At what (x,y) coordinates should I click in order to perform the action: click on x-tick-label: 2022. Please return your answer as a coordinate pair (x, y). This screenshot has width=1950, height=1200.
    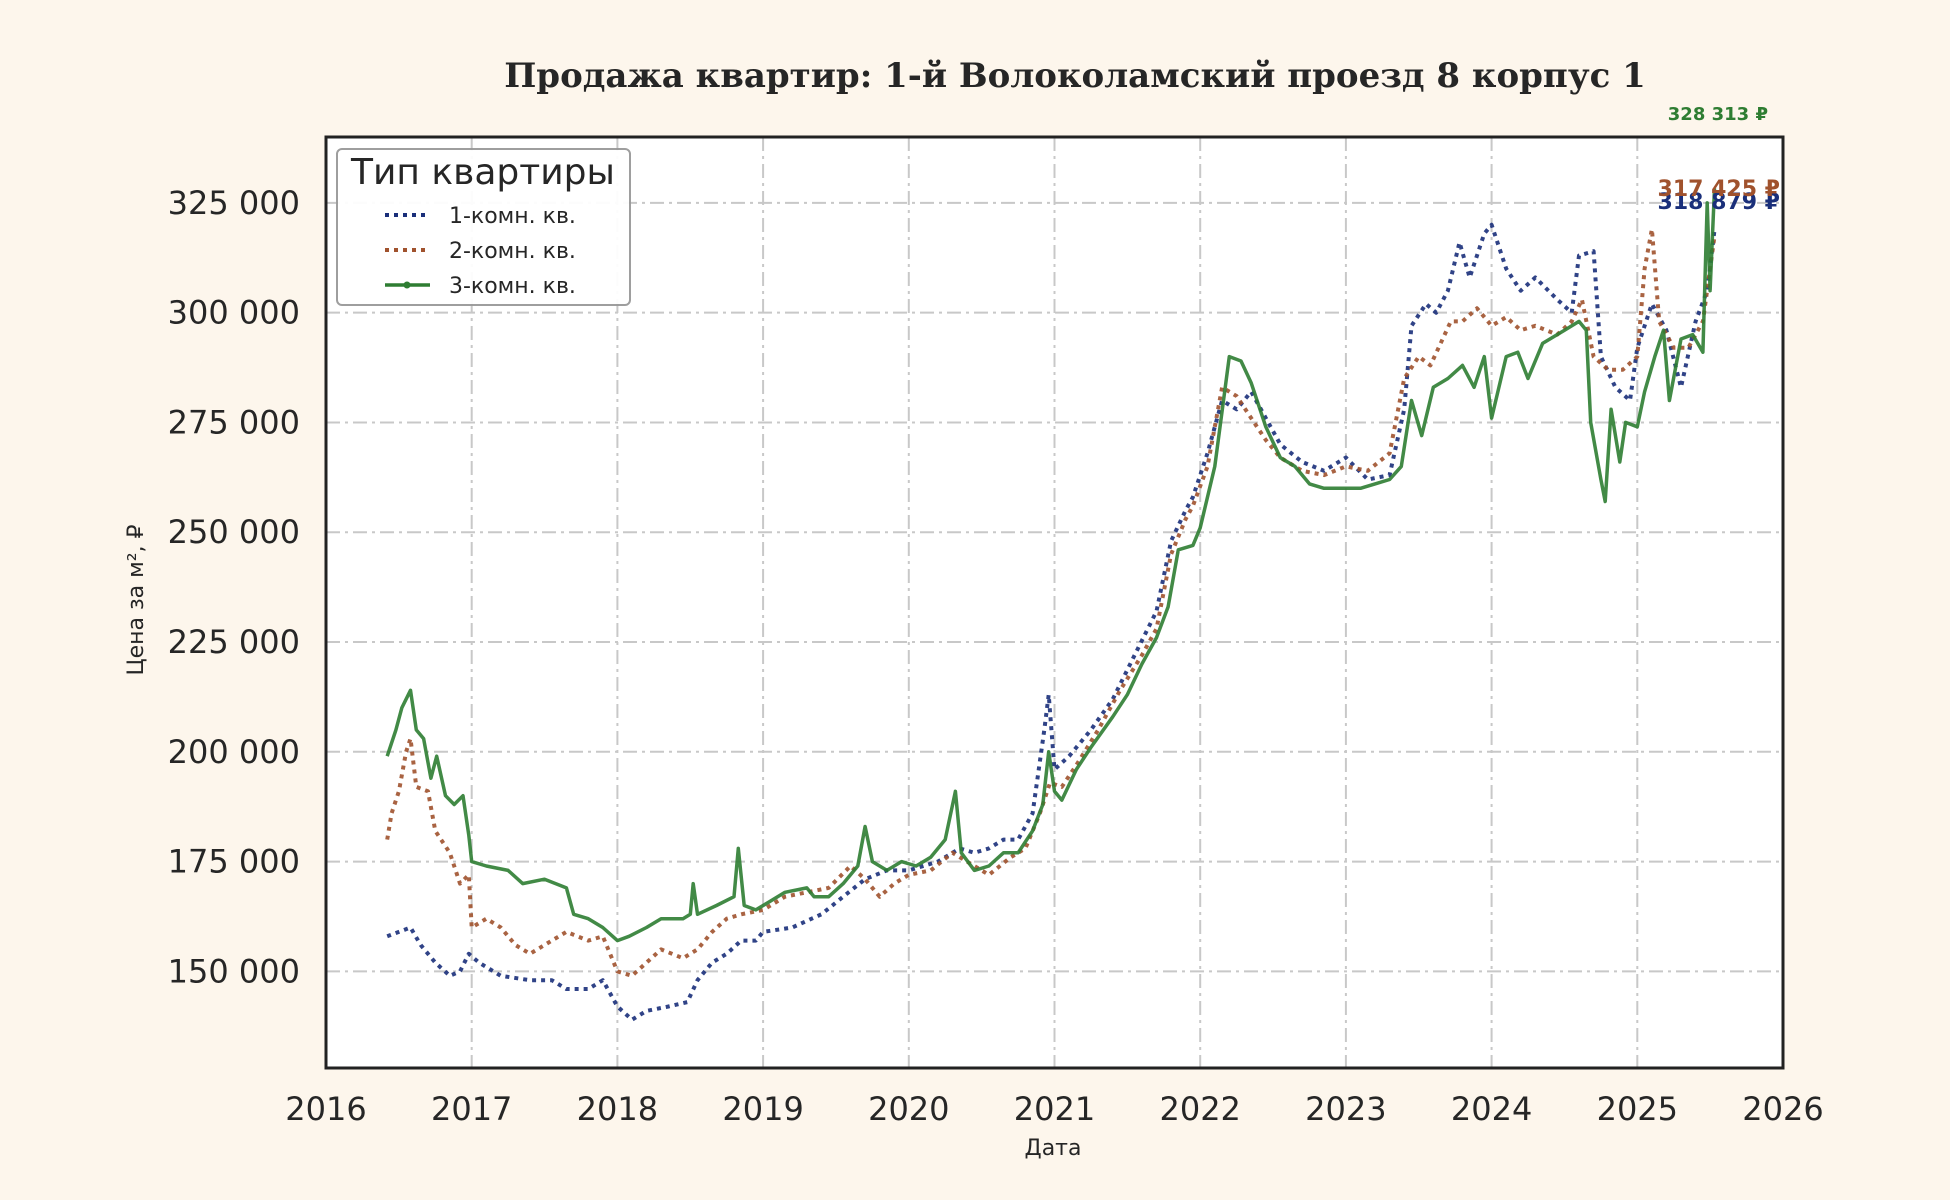
    Looking at the image, I should click on (1199, 1109).